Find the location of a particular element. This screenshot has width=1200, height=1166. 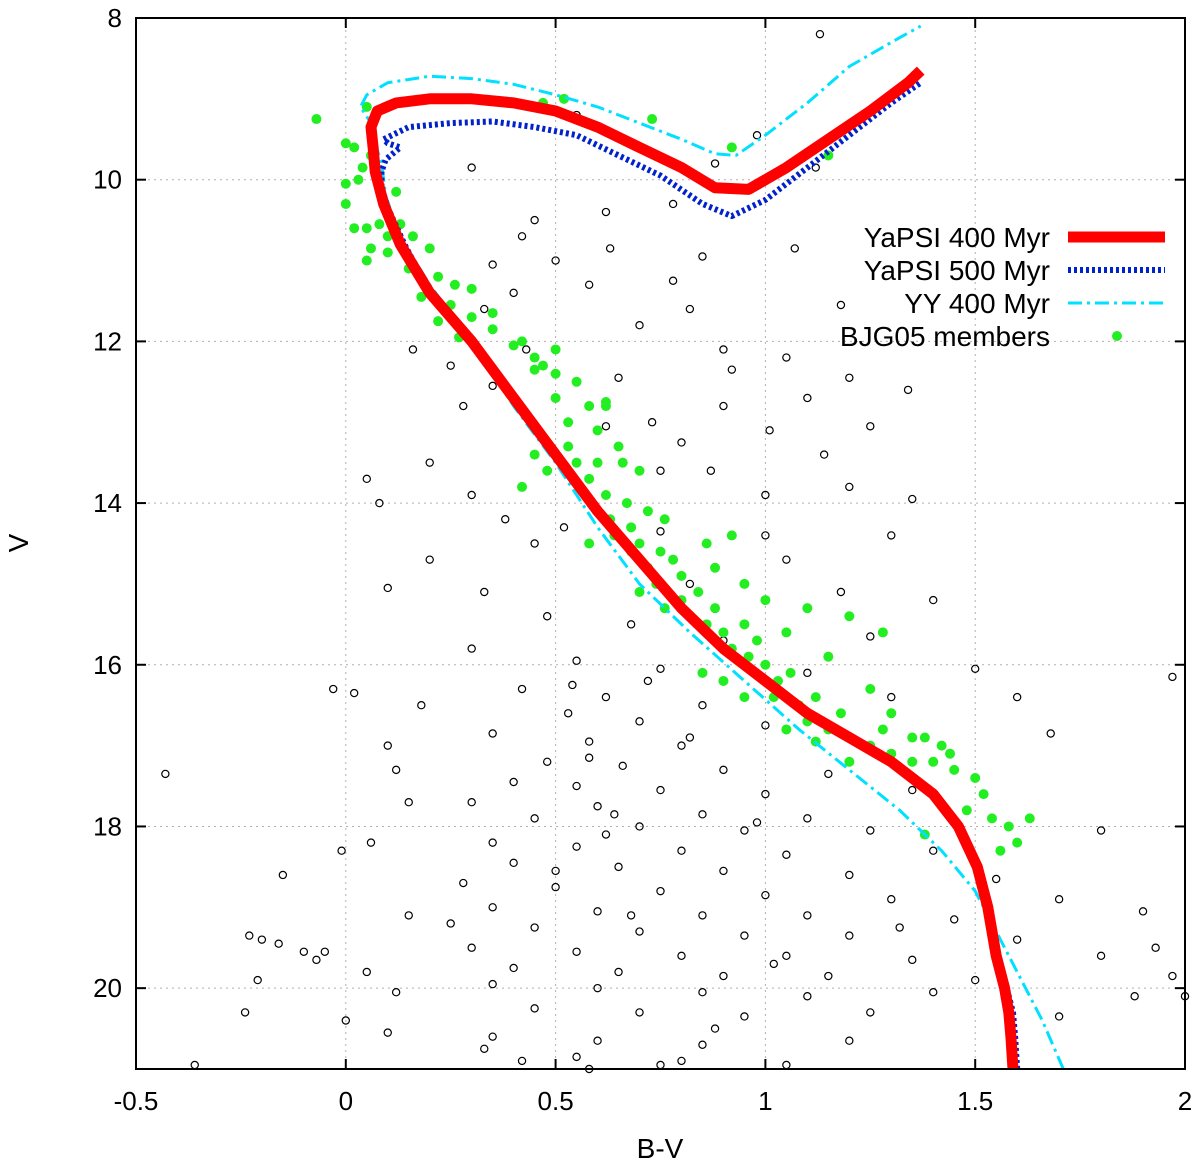

x-axis-label: B-V is located at coordinates (660, 1148).